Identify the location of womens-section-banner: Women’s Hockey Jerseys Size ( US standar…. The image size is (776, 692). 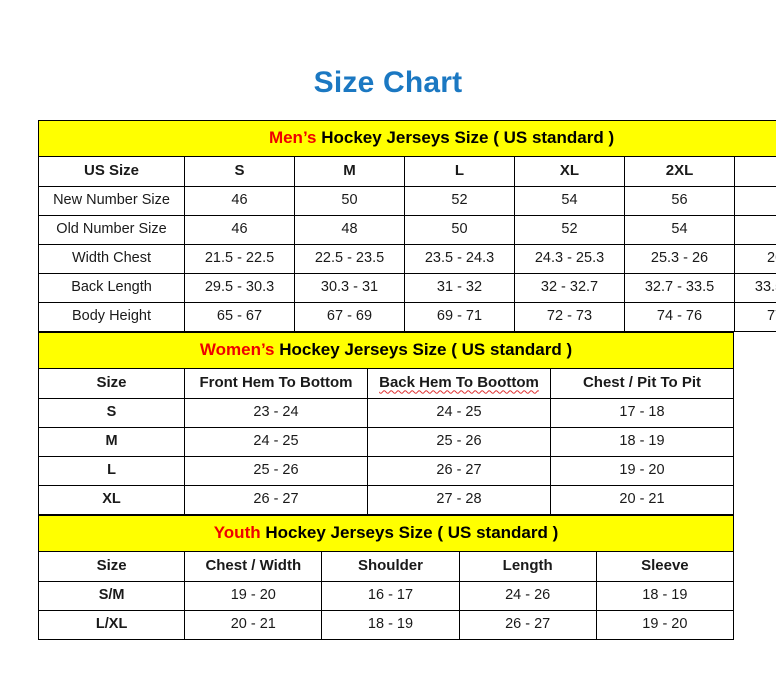
(386, 350).